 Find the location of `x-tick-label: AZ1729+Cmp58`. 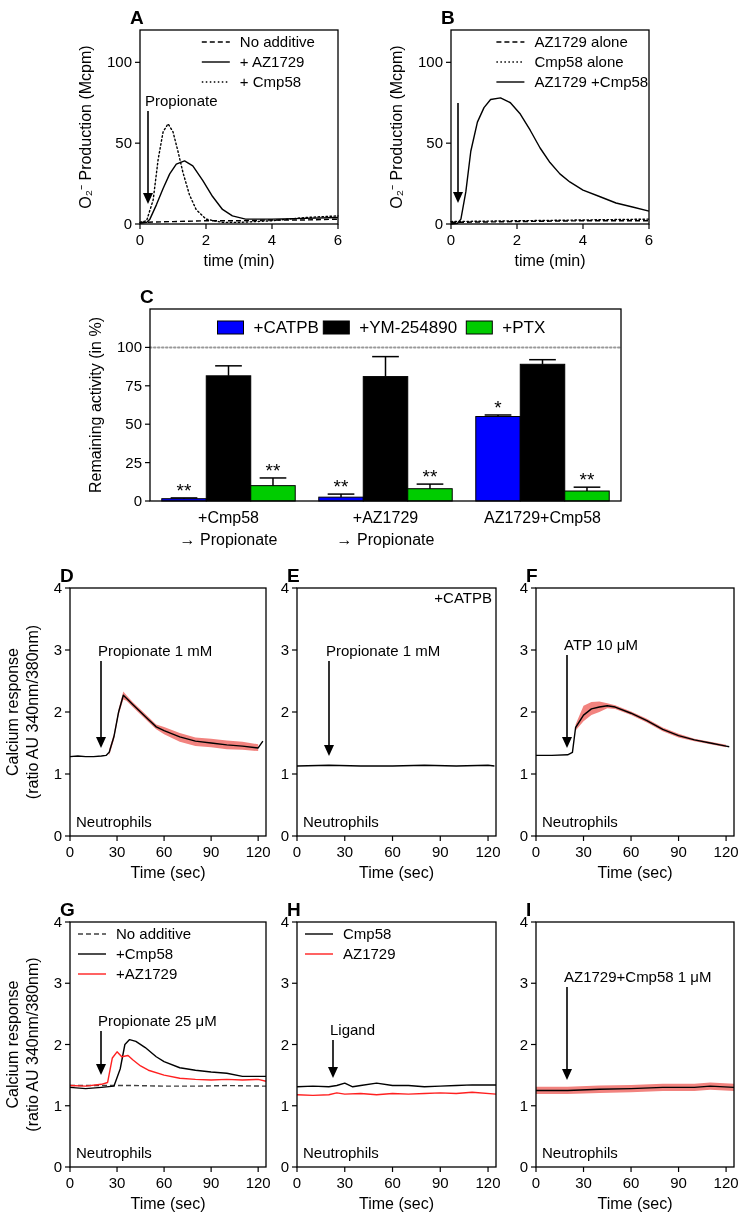

x-tick-label: AZ1729+Cmp58 is located at coordinates (543, 517).